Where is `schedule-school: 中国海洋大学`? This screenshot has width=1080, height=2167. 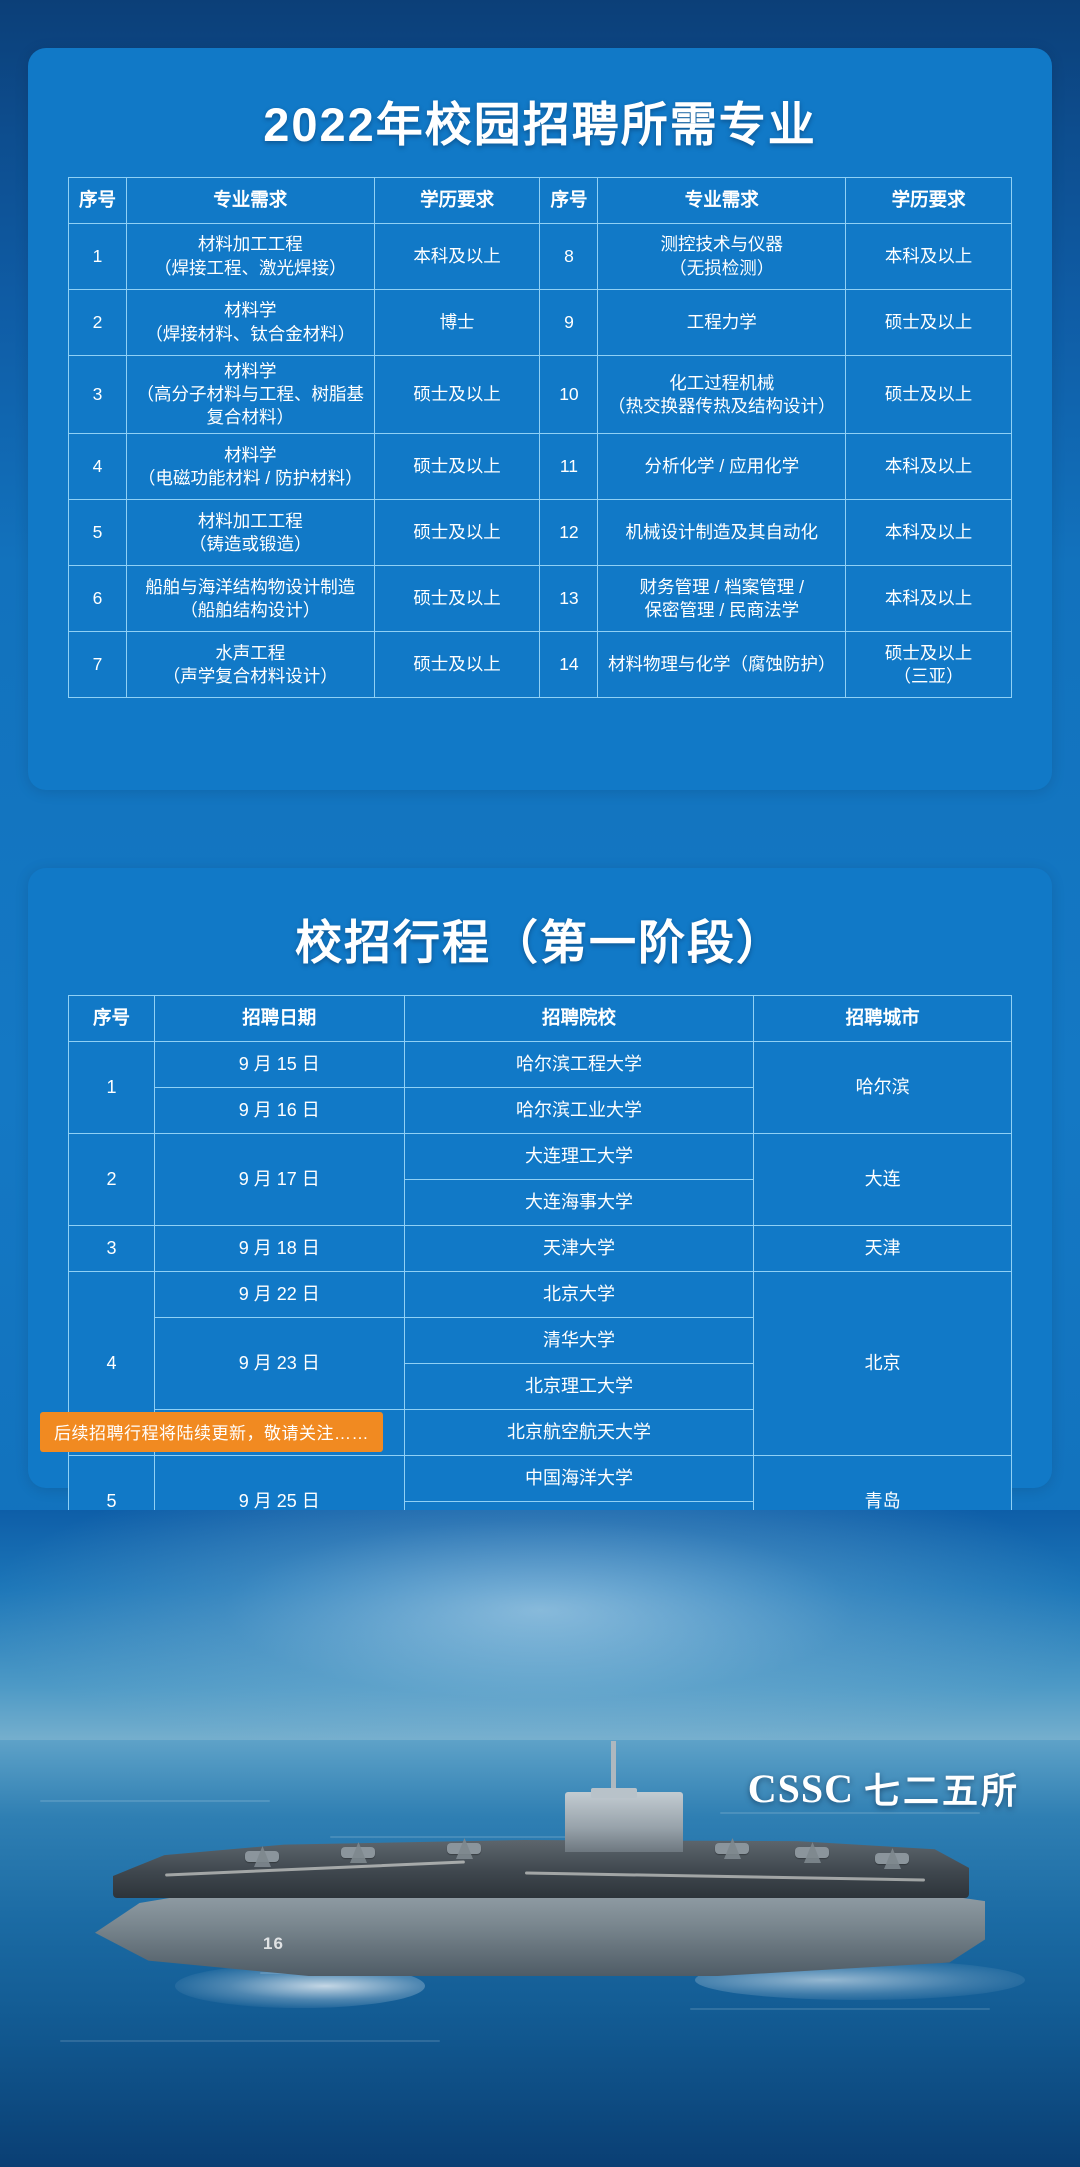
schedule-school: 中国海洋大学 is located at coordinates (579, 1478).